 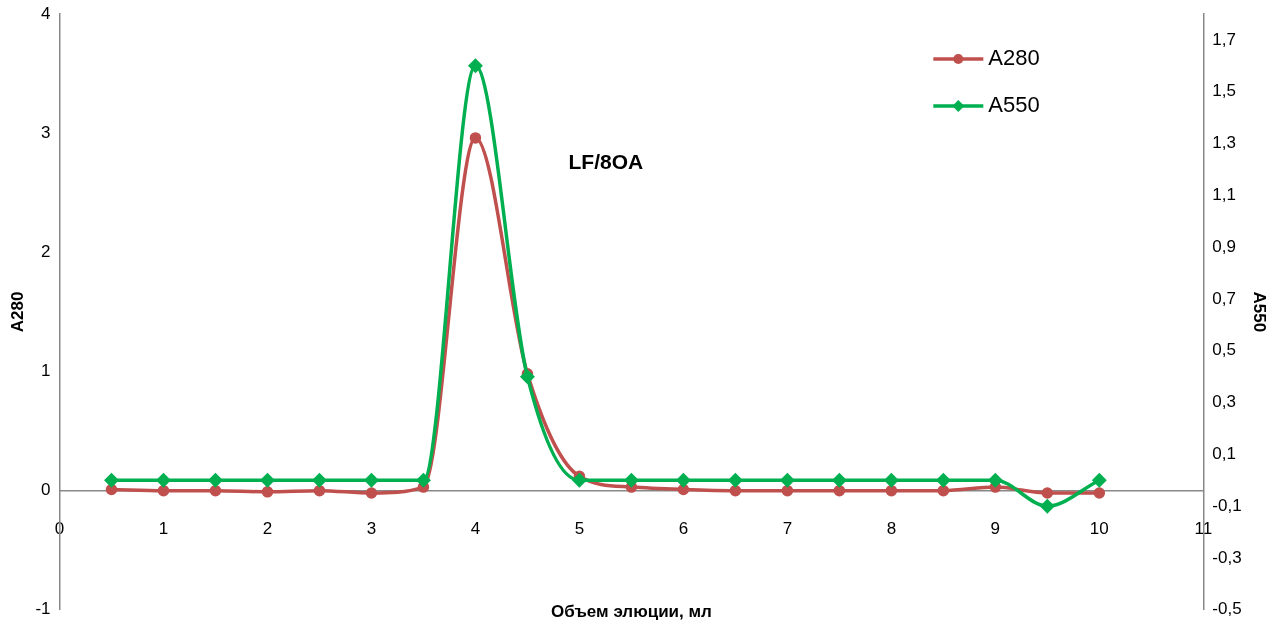 What do you see at coordinates (163, 528) in the screenshot?
I see `x-tick-label: 1` at bounding box center [163, 528].